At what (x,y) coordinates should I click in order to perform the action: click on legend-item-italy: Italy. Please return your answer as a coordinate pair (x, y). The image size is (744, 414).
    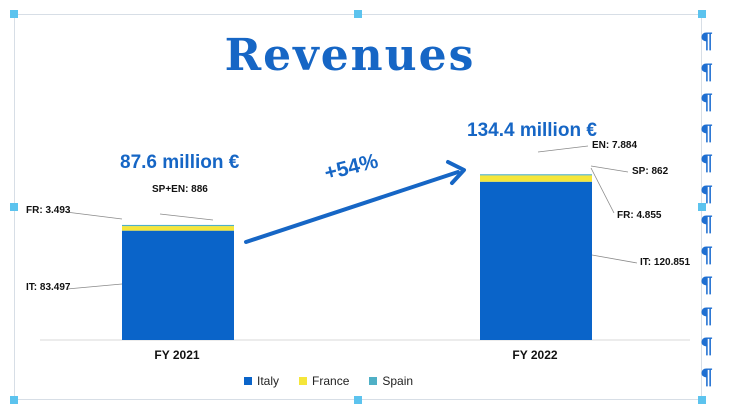
    Looking at the image, I should click on (261, 381).